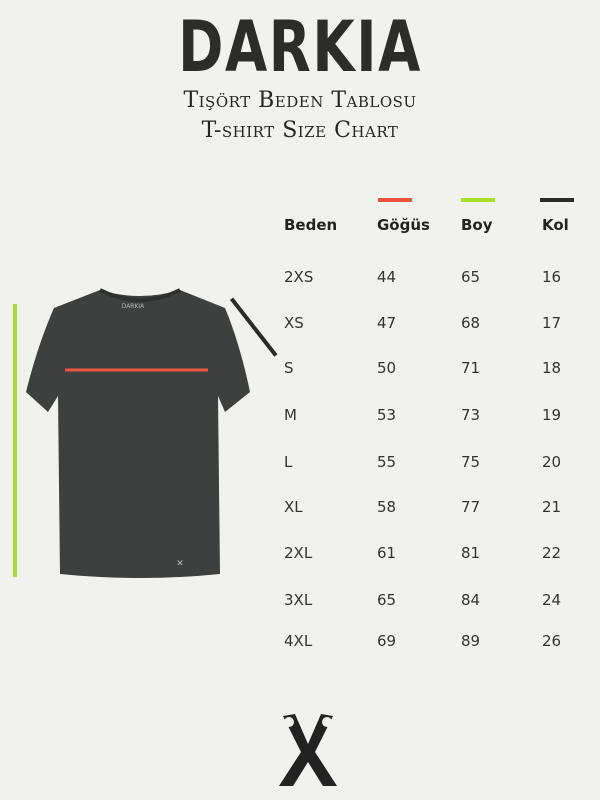  What do you see at coordinates (471, 462) in the screenshot?
I see `row-5-length: 75` at bounding box center [471, 462].